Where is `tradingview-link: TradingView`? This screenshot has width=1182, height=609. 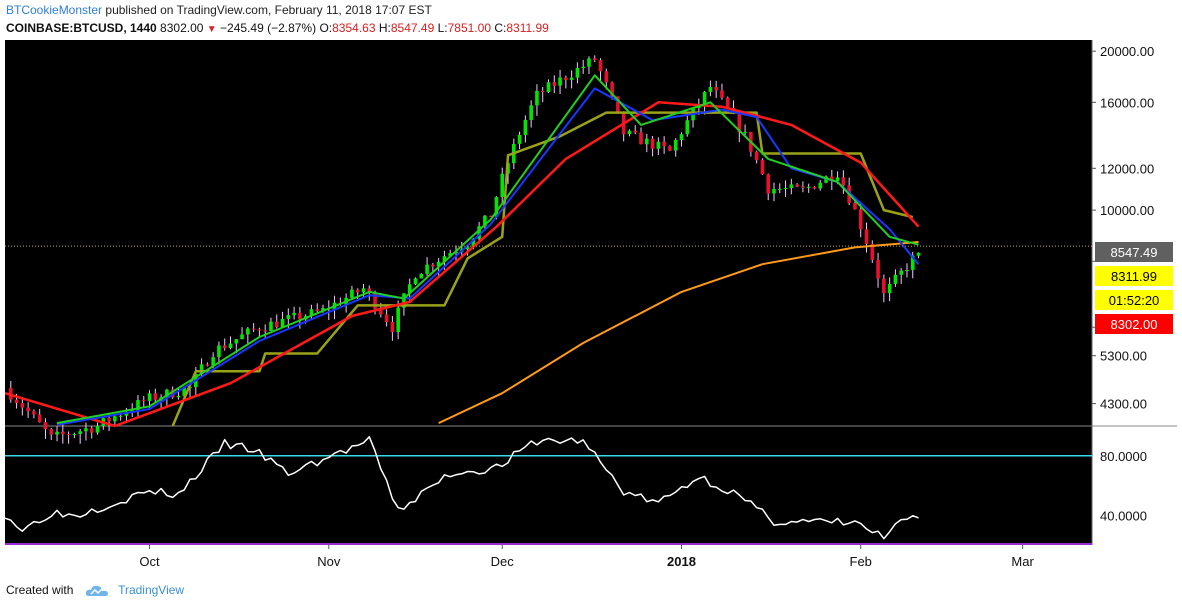 tradingview-link: TradingView is located at coordinates (151, 590).